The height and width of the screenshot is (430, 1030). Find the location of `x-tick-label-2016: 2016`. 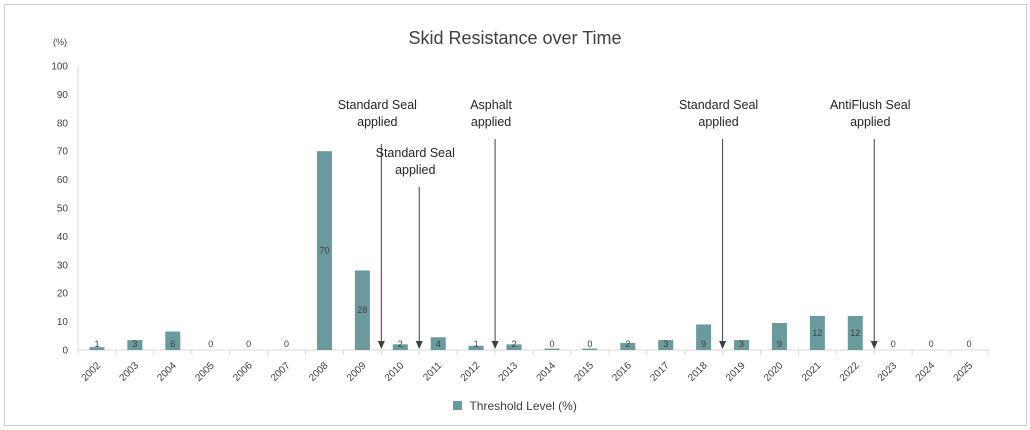

x-tick-label-2016: 2016 is located at coordinates (622, 372).